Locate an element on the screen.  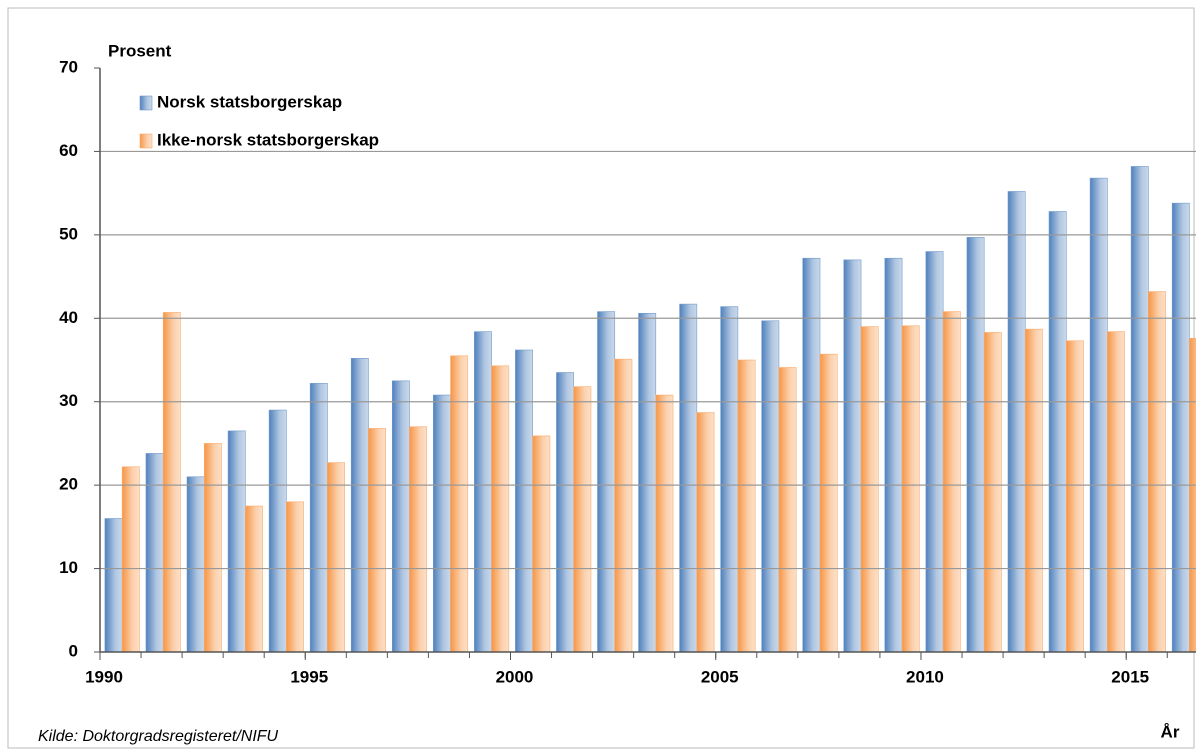
x-tick-label: 2000 is located at coordinates (515, 676).